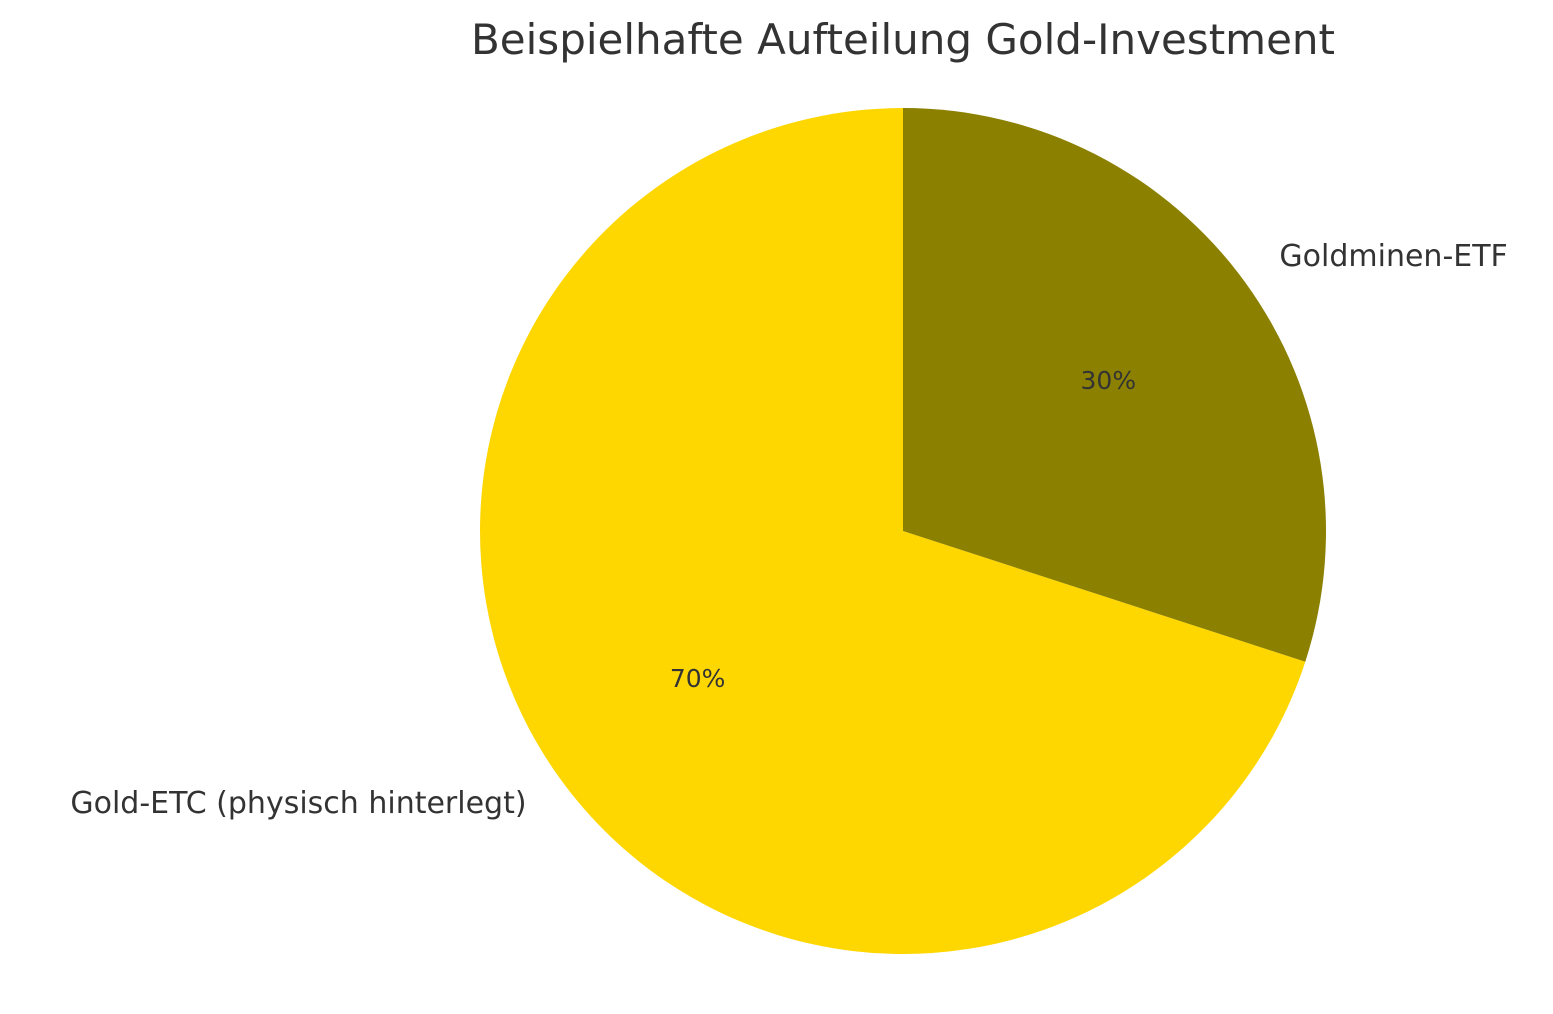 The image size is (1553, 1014). I want to click on pie-slice-goldminen-etf, so click(1114, 385).